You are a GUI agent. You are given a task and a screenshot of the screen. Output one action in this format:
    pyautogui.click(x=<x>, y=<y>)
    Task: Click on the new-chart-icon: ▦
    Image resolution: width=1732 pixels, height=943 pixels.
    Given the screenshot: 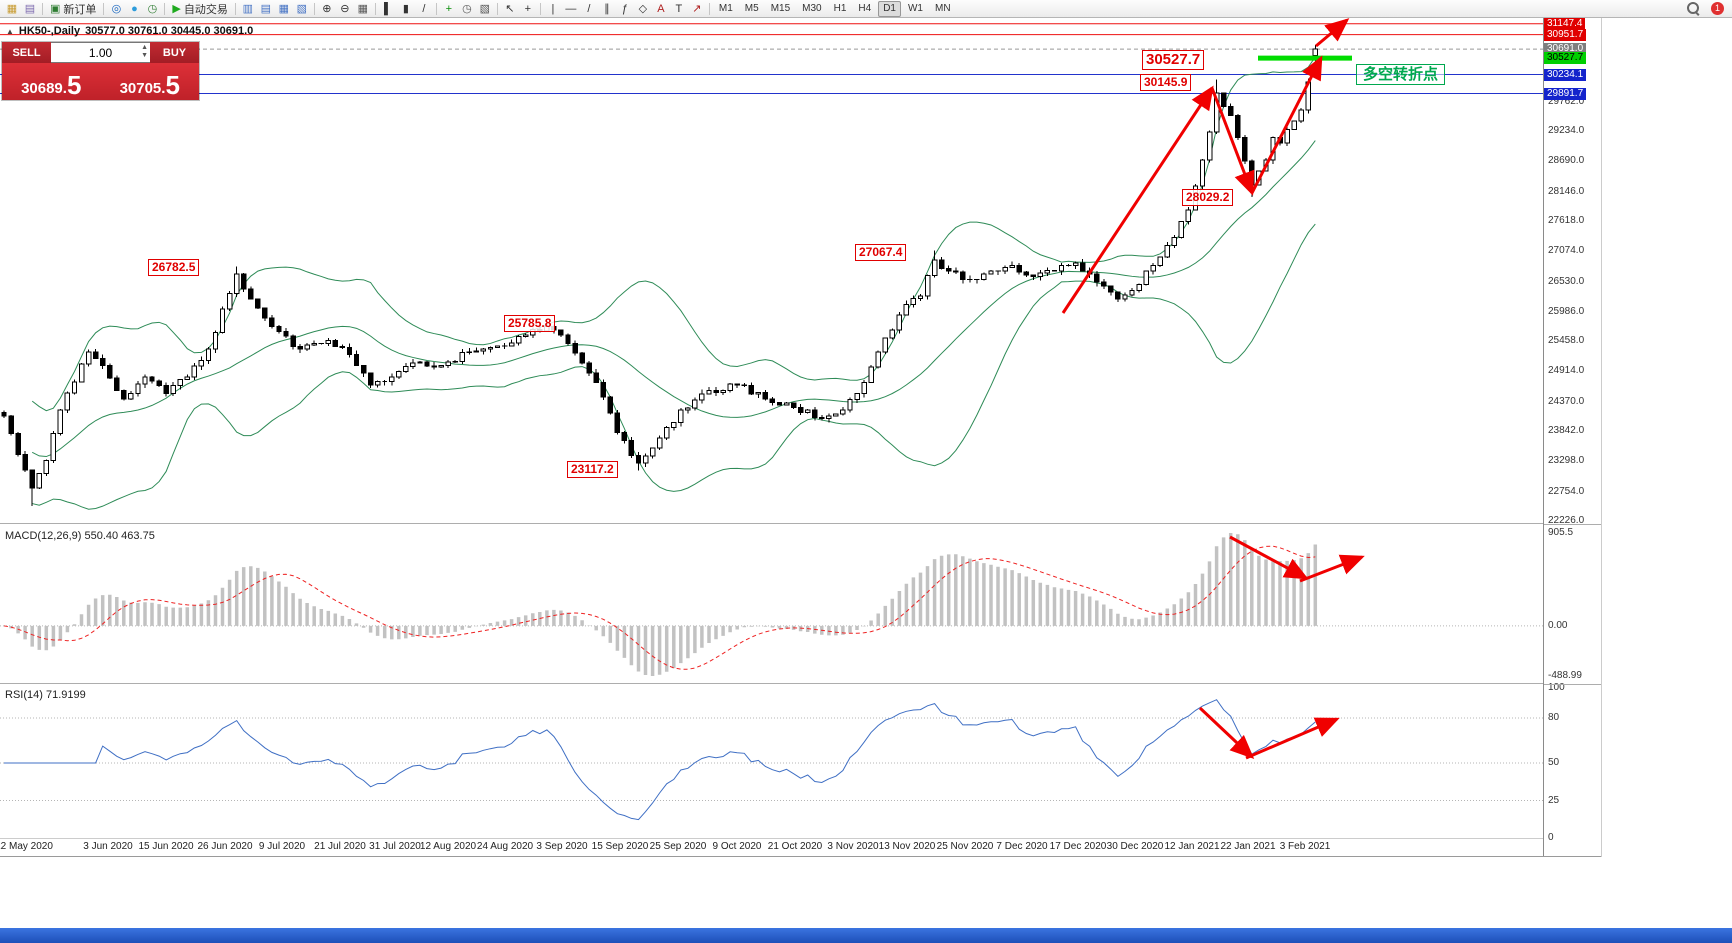 What is the action you would take?
    pyautogui.click(x=12, y=8)
    